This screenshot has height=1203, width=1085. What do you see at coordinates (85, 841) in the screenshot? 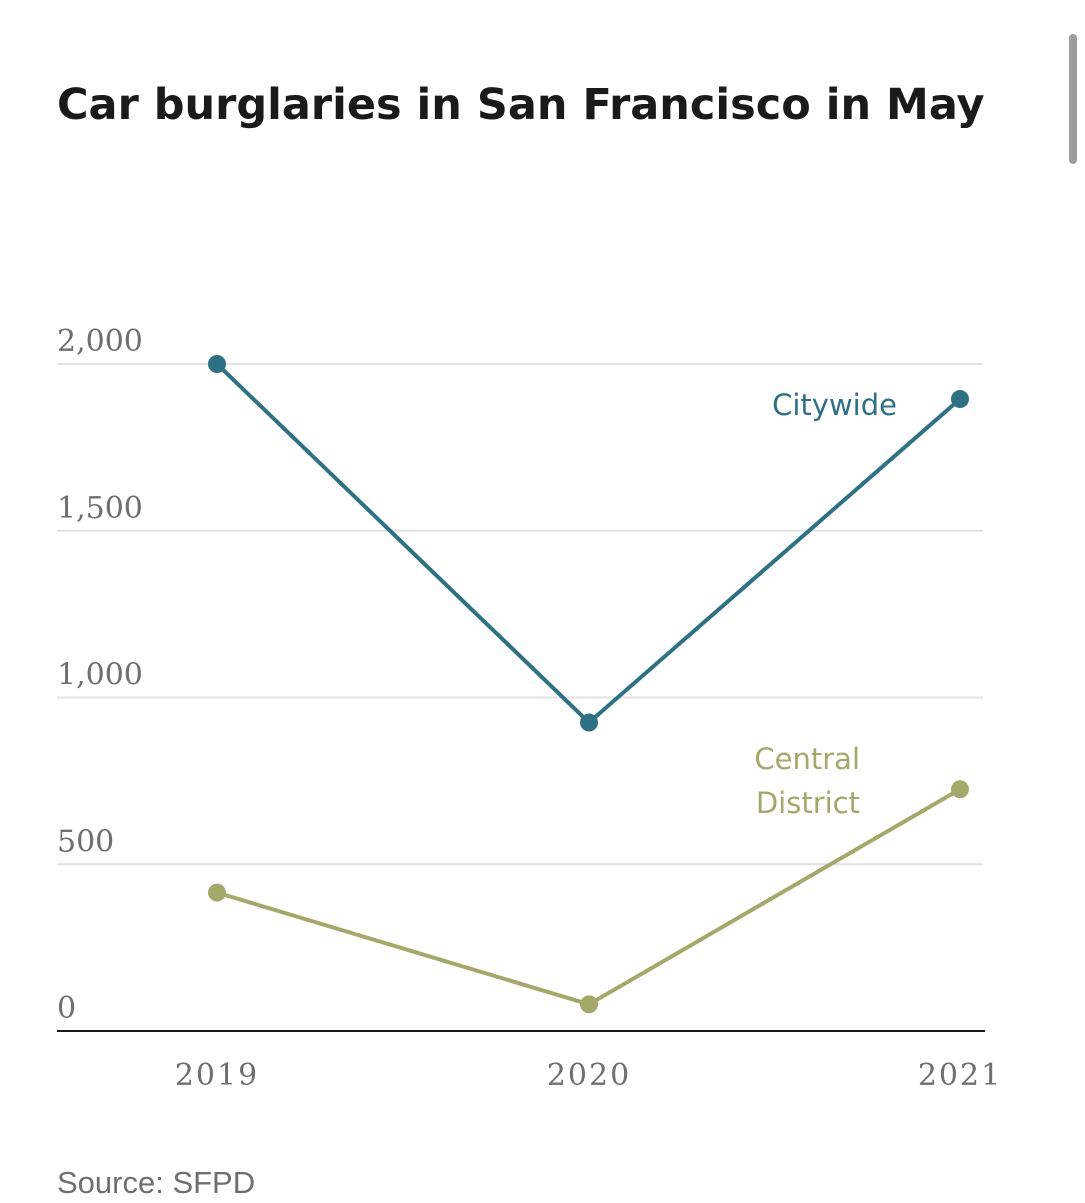
I see `y-tick-label: 500` at bounding box center [85, 841].